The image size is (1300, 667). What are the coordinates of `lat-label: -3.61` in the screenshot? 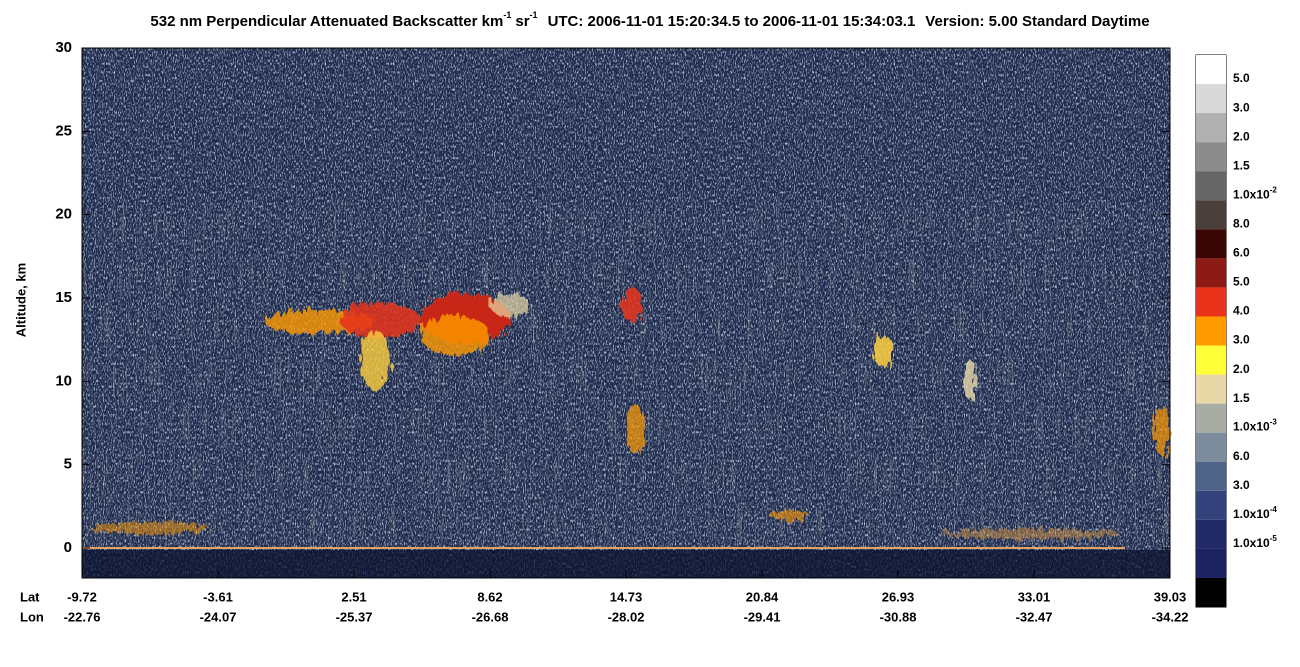 It's located at (218, 596).